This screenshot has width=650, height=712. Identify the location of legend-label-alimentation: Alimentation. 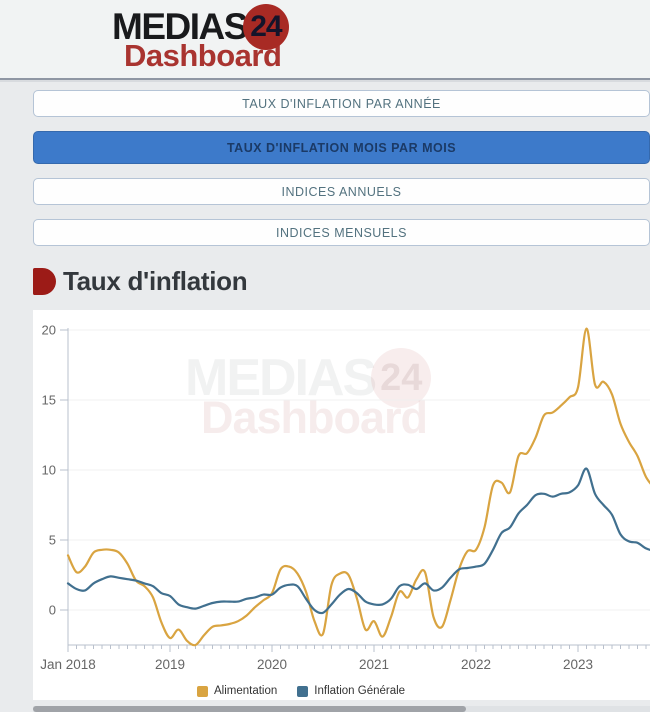
(246, 691).